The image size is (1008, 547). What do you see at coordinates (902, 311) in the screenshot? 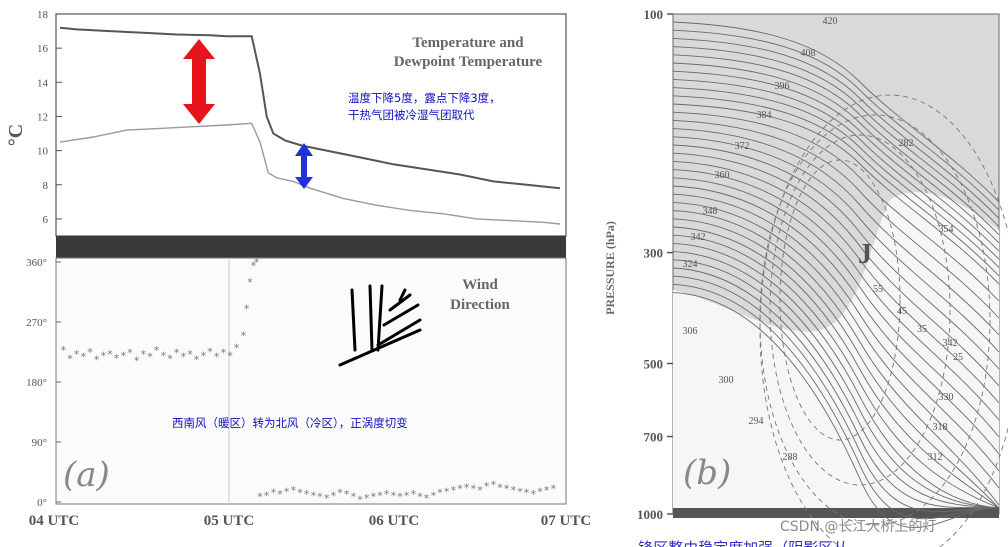
I see `isotach-label: 45` at bounding box center [902, 311].